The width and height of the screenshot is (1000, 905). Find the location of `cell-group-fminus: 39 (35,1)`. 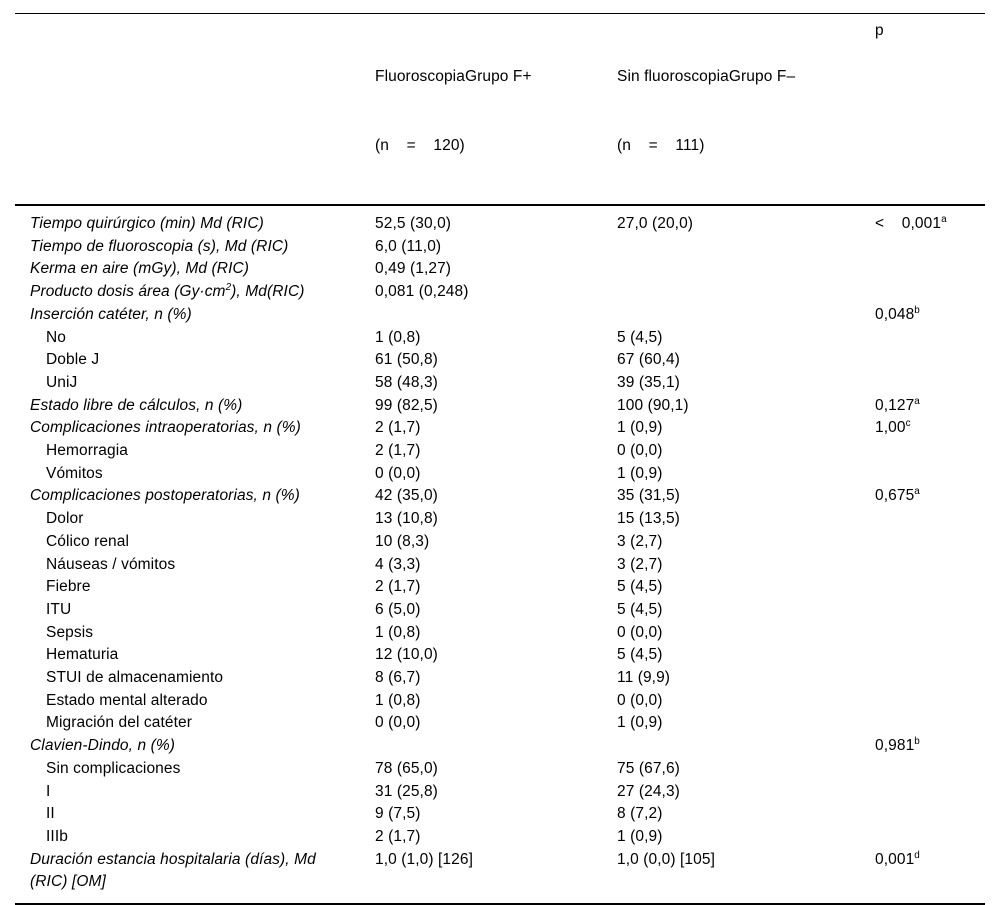

cell-group-fminus: 39 (35,1) is located at coordinates (648, 382).